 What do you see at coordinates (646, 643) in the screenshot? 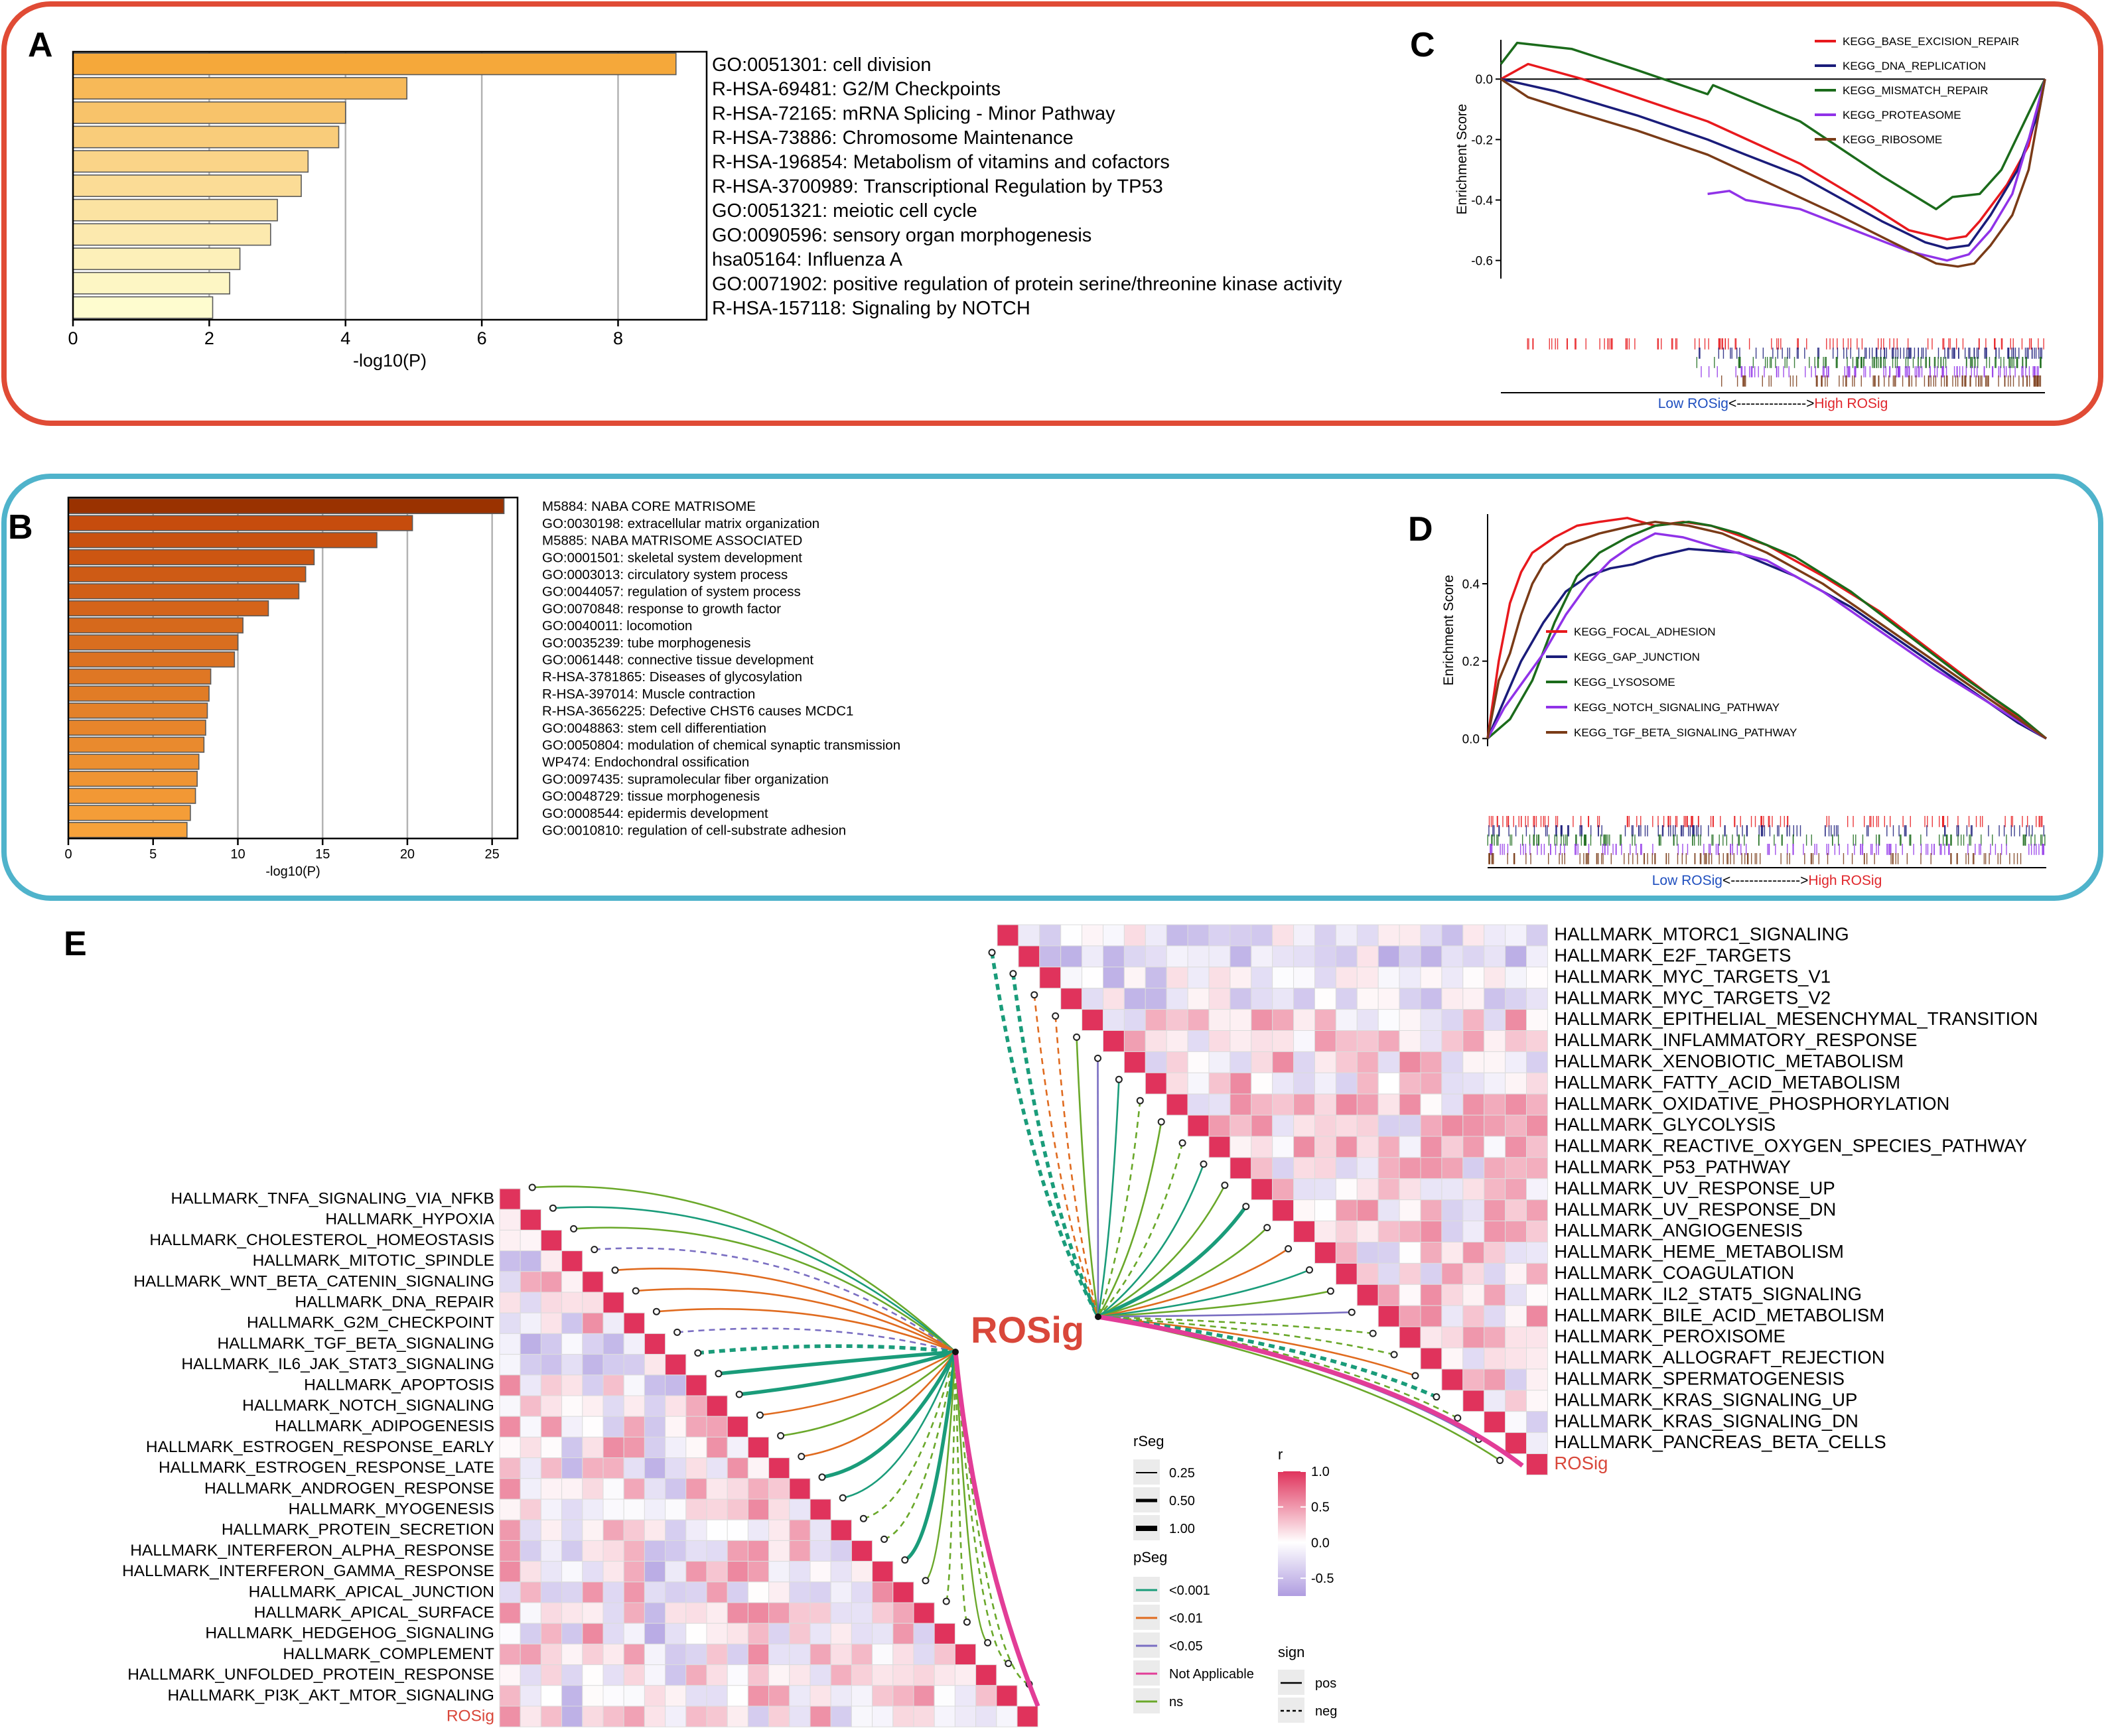
I see `category-label: GO:0035239: tube morphogenesis` at bounding box center [646, 643].